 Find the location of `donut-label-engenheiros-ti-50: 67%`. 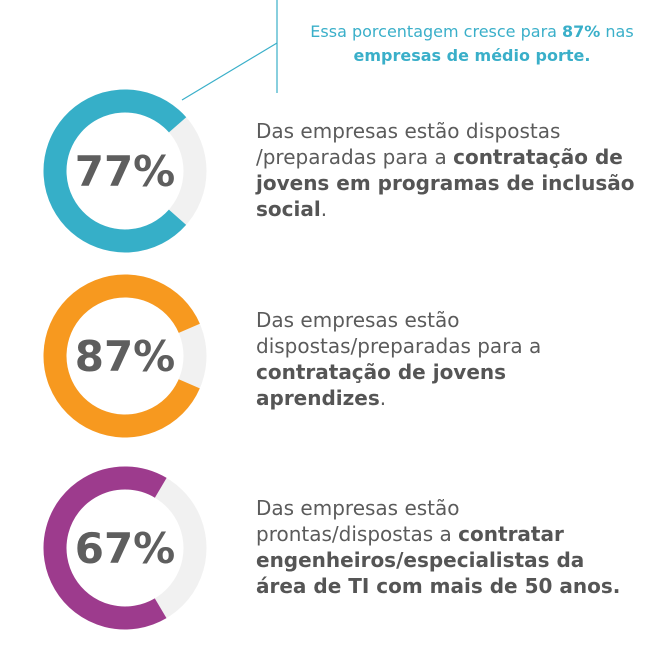

donut-label-engenheiros-ti-50: 67% is located at coordinates (125, 548).